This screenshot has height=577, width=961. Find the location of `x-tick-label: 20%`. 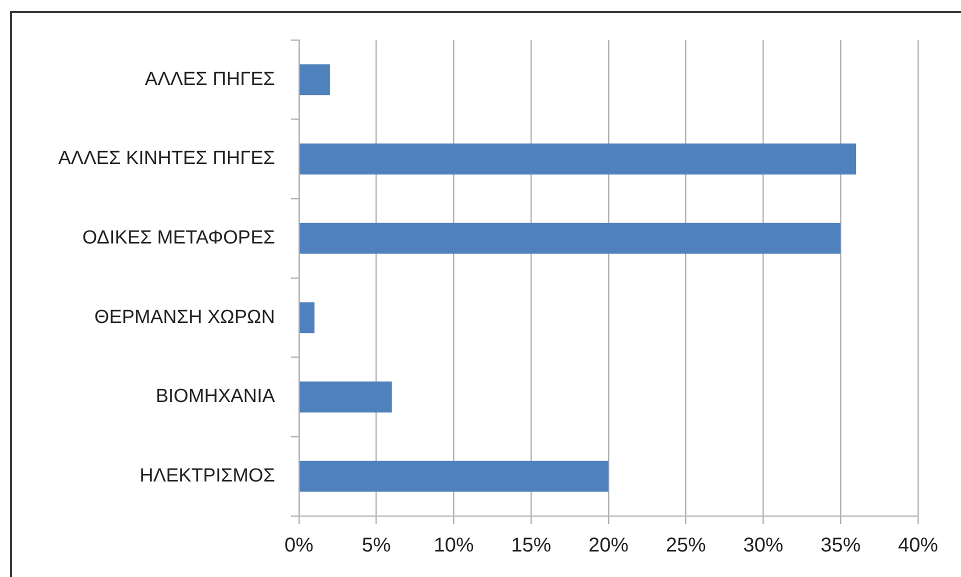

x-tick-label: 20% is located at coordinates (608, 545).